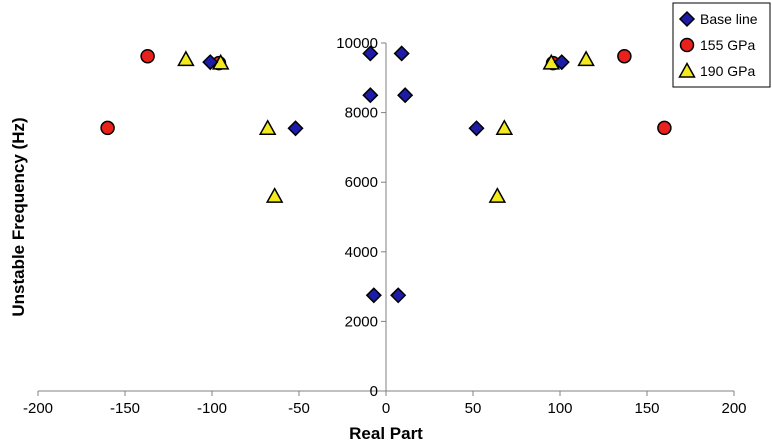  What do you see at coordinates (729, 19) in the screenshot?
I see `legend-label: Base line` at bounding box center [729, 19].